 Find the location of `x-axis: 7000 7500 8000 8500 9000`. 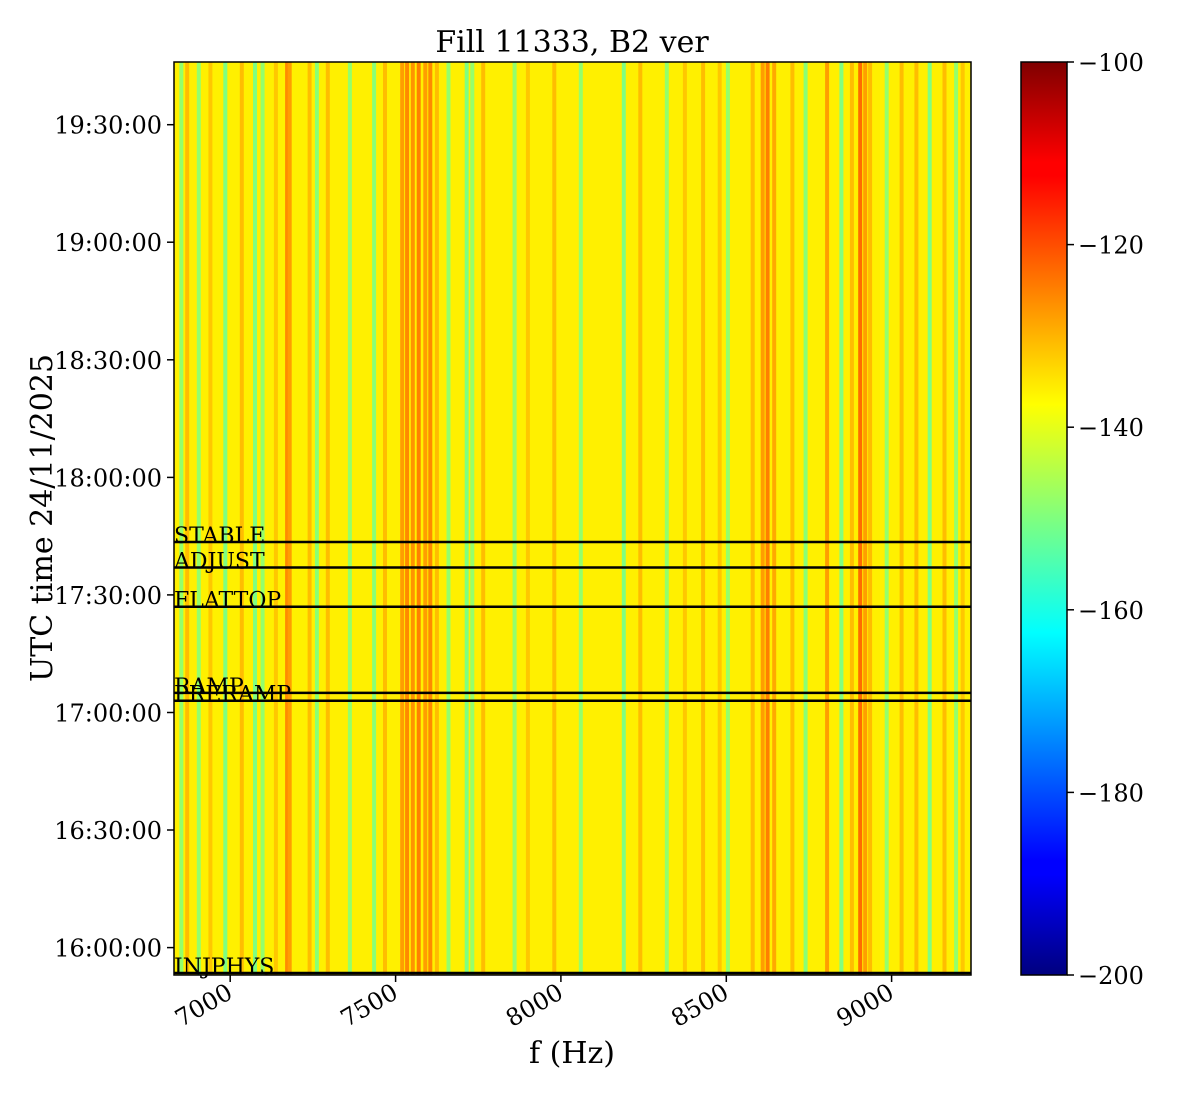

x-axis: 7000 7500 8000 8500 9000 is located at coordinates (534, 1004).